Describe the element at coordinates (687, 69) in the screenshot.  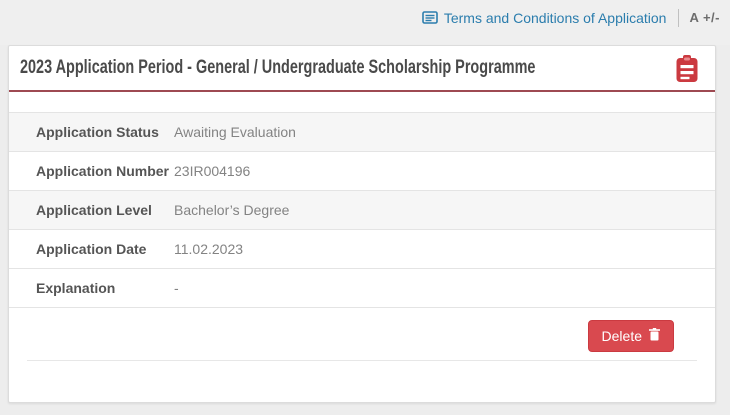
I see `clipboard-icon` at that location.